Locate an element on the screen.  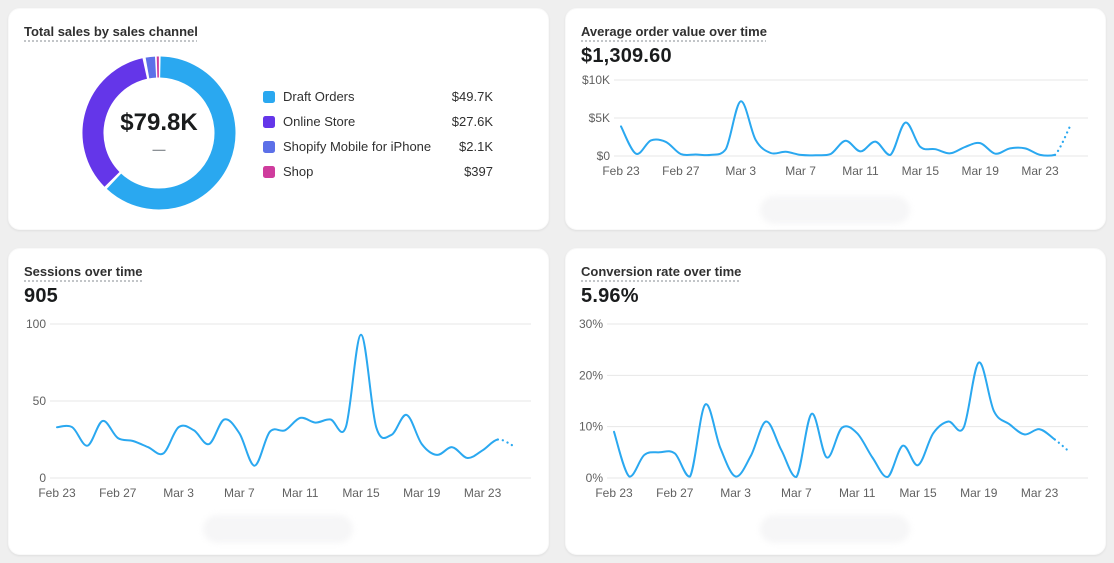
legend-row-online-store: Online Store $27.6K is located at coordinates (378, 121).